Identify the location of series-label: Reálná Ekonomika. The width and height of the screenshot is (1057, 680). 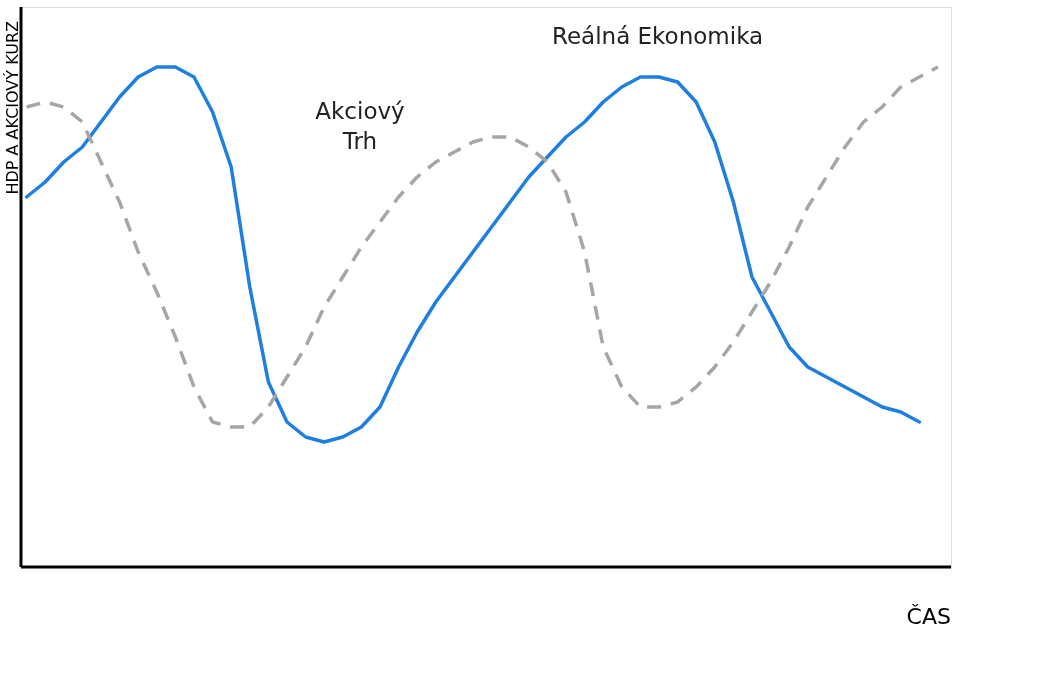
(658, 36).